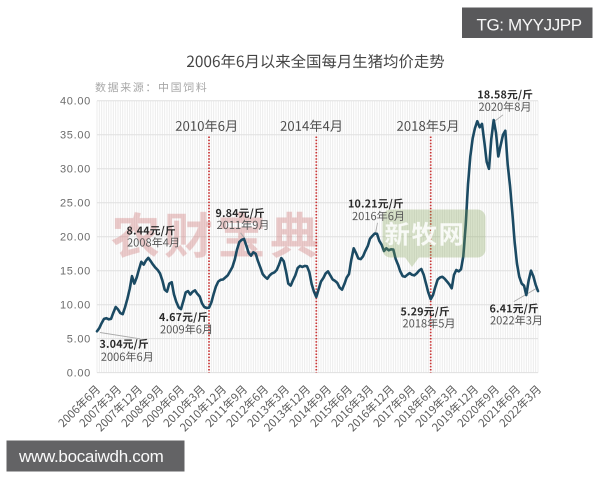 The image size is (600, 480). Describe the element at coordinates (75, 306) in the screenshot. I see `svg-text: 10.00` at that location.